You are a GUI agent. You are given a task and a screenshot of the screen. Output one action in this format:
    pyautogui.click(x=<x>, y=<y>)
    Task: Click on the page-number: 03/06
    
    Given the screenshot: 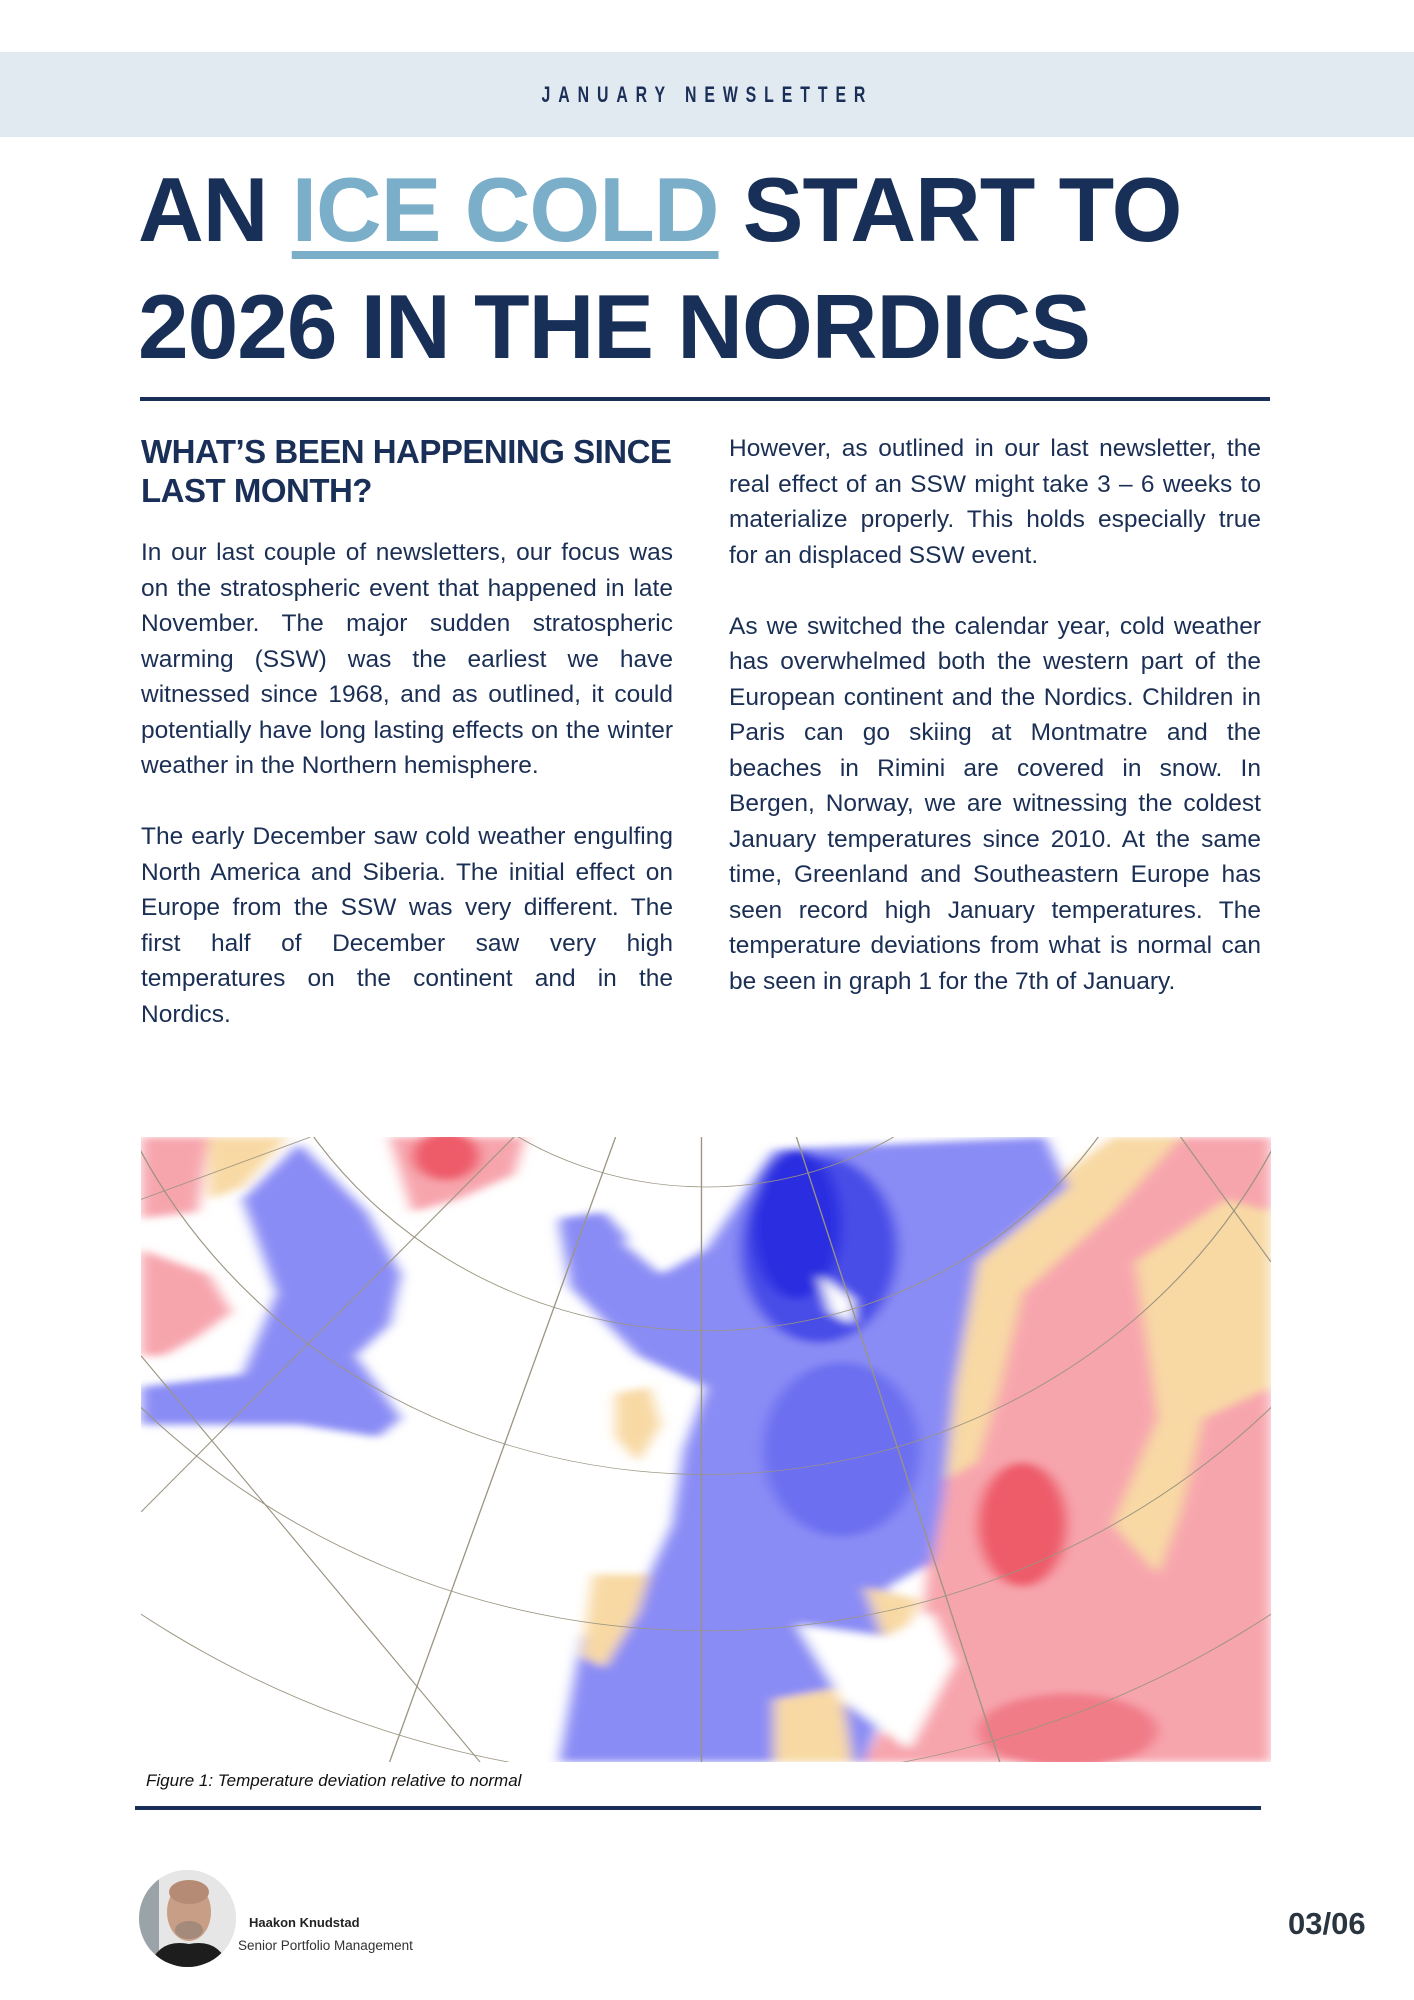 What is the action you would take?
    pyautogui.click(x=1327, y=1923)
    